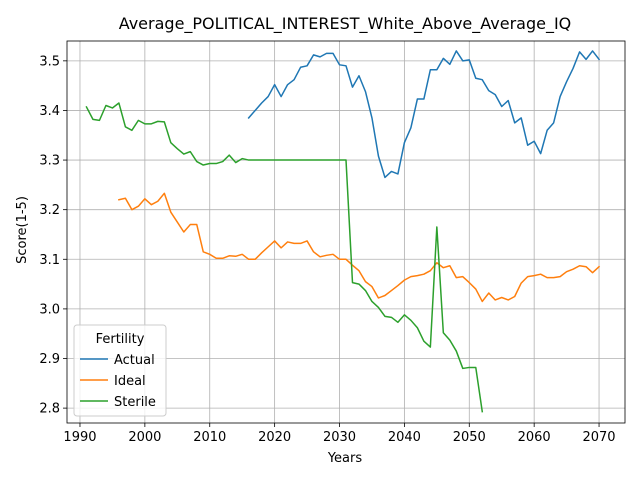  Describe the element at coordinates (49, 359) in the screenshot. I see `y-tick-label: 2.9` at that location.